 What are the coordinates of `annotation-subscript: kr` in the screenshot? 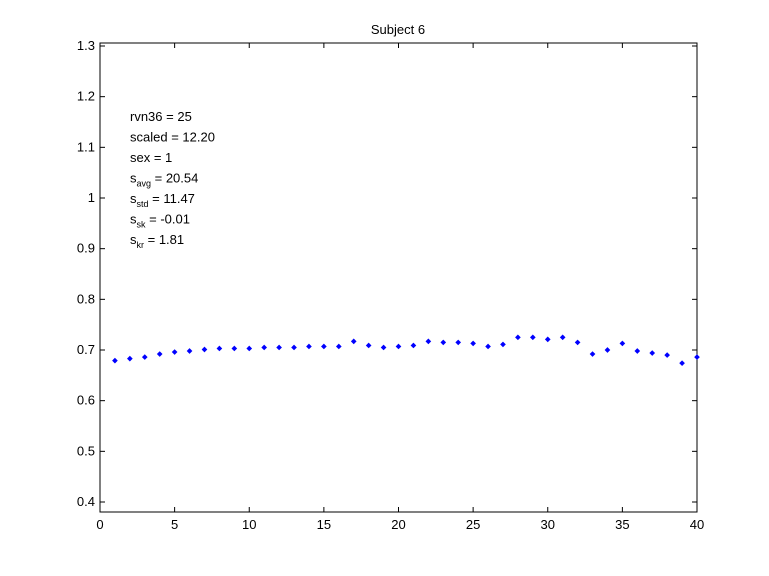 It's located at (141, 245).